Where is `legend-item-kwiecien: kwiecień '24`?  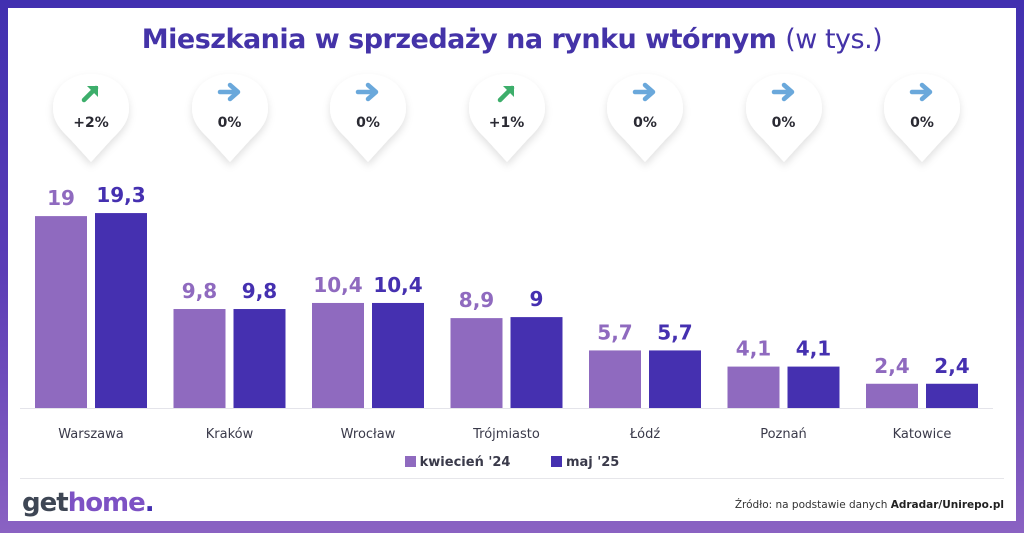
legend-item-kwiecien: kwiecień '24 is located at coordinates (457, 462).